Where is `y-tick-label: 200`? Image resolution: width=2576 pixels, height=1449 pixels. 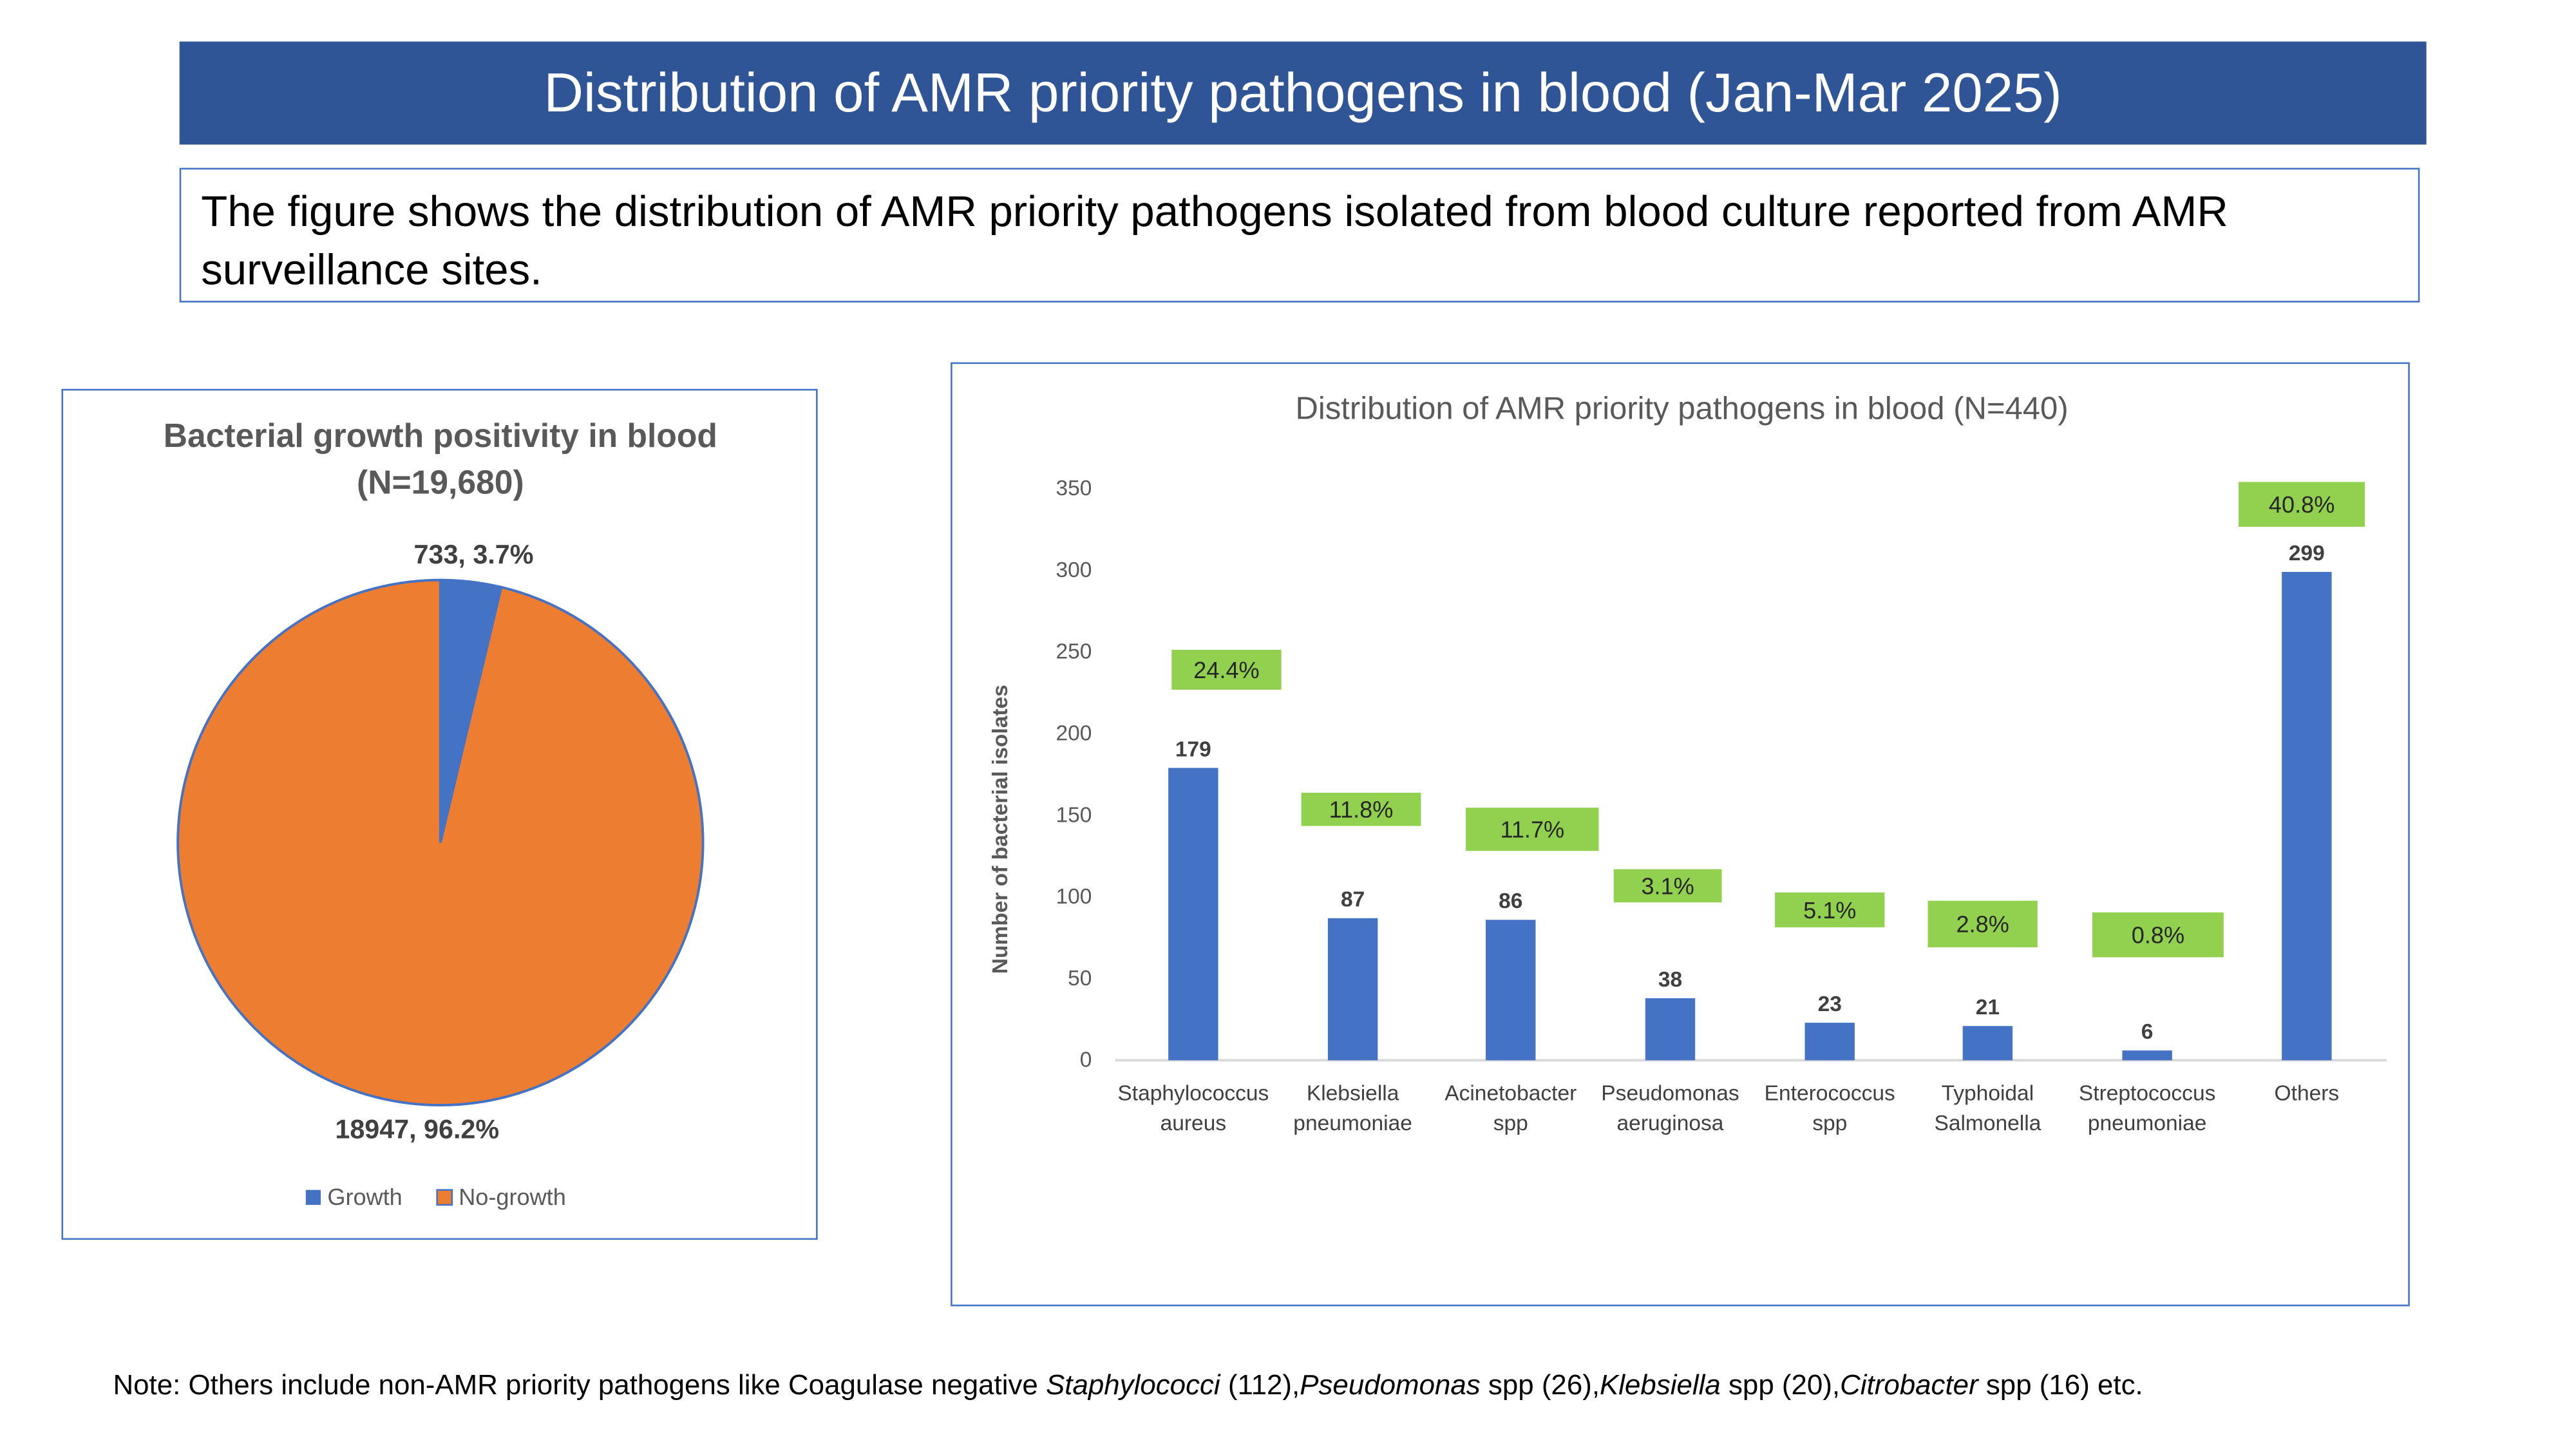
y-tick-label: 200 is located at coordinates (1074, 733).